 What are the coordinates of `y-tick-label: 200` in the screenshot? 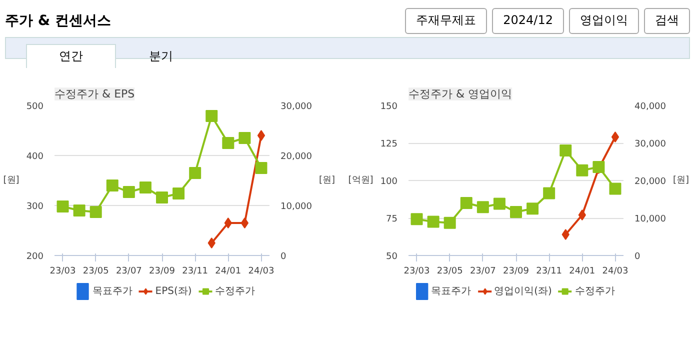 It's located at (35, 257).